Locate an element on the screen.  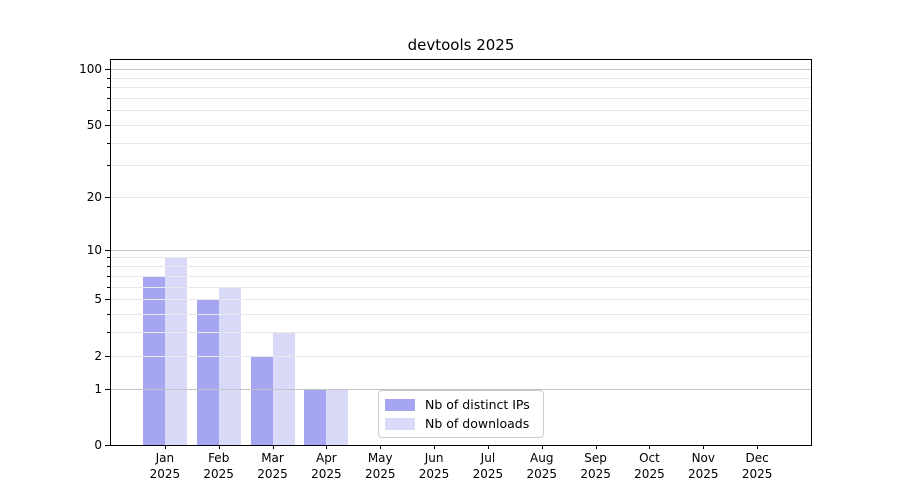
y-tick-label: 5 is located at coordinates (98, 299).